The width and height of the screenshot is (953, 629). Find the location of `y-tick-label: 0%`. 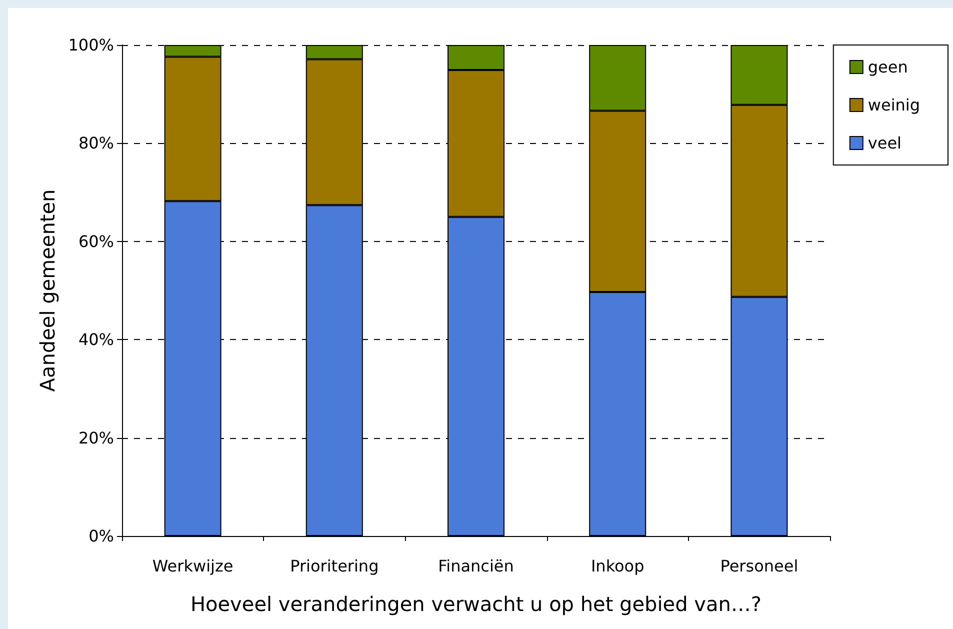

y-tick-label: 0% is located at coordinates (101, 536).